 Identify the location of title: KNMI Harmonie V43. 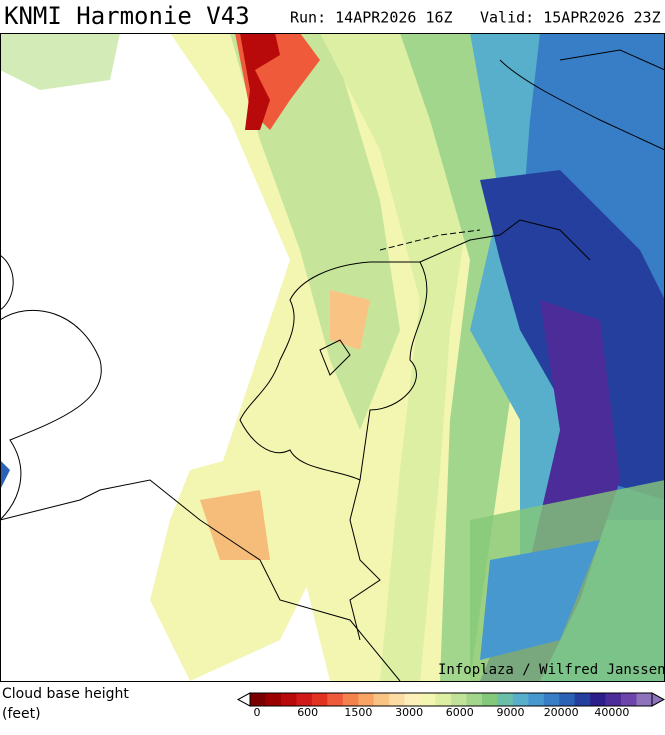
(127, 16).